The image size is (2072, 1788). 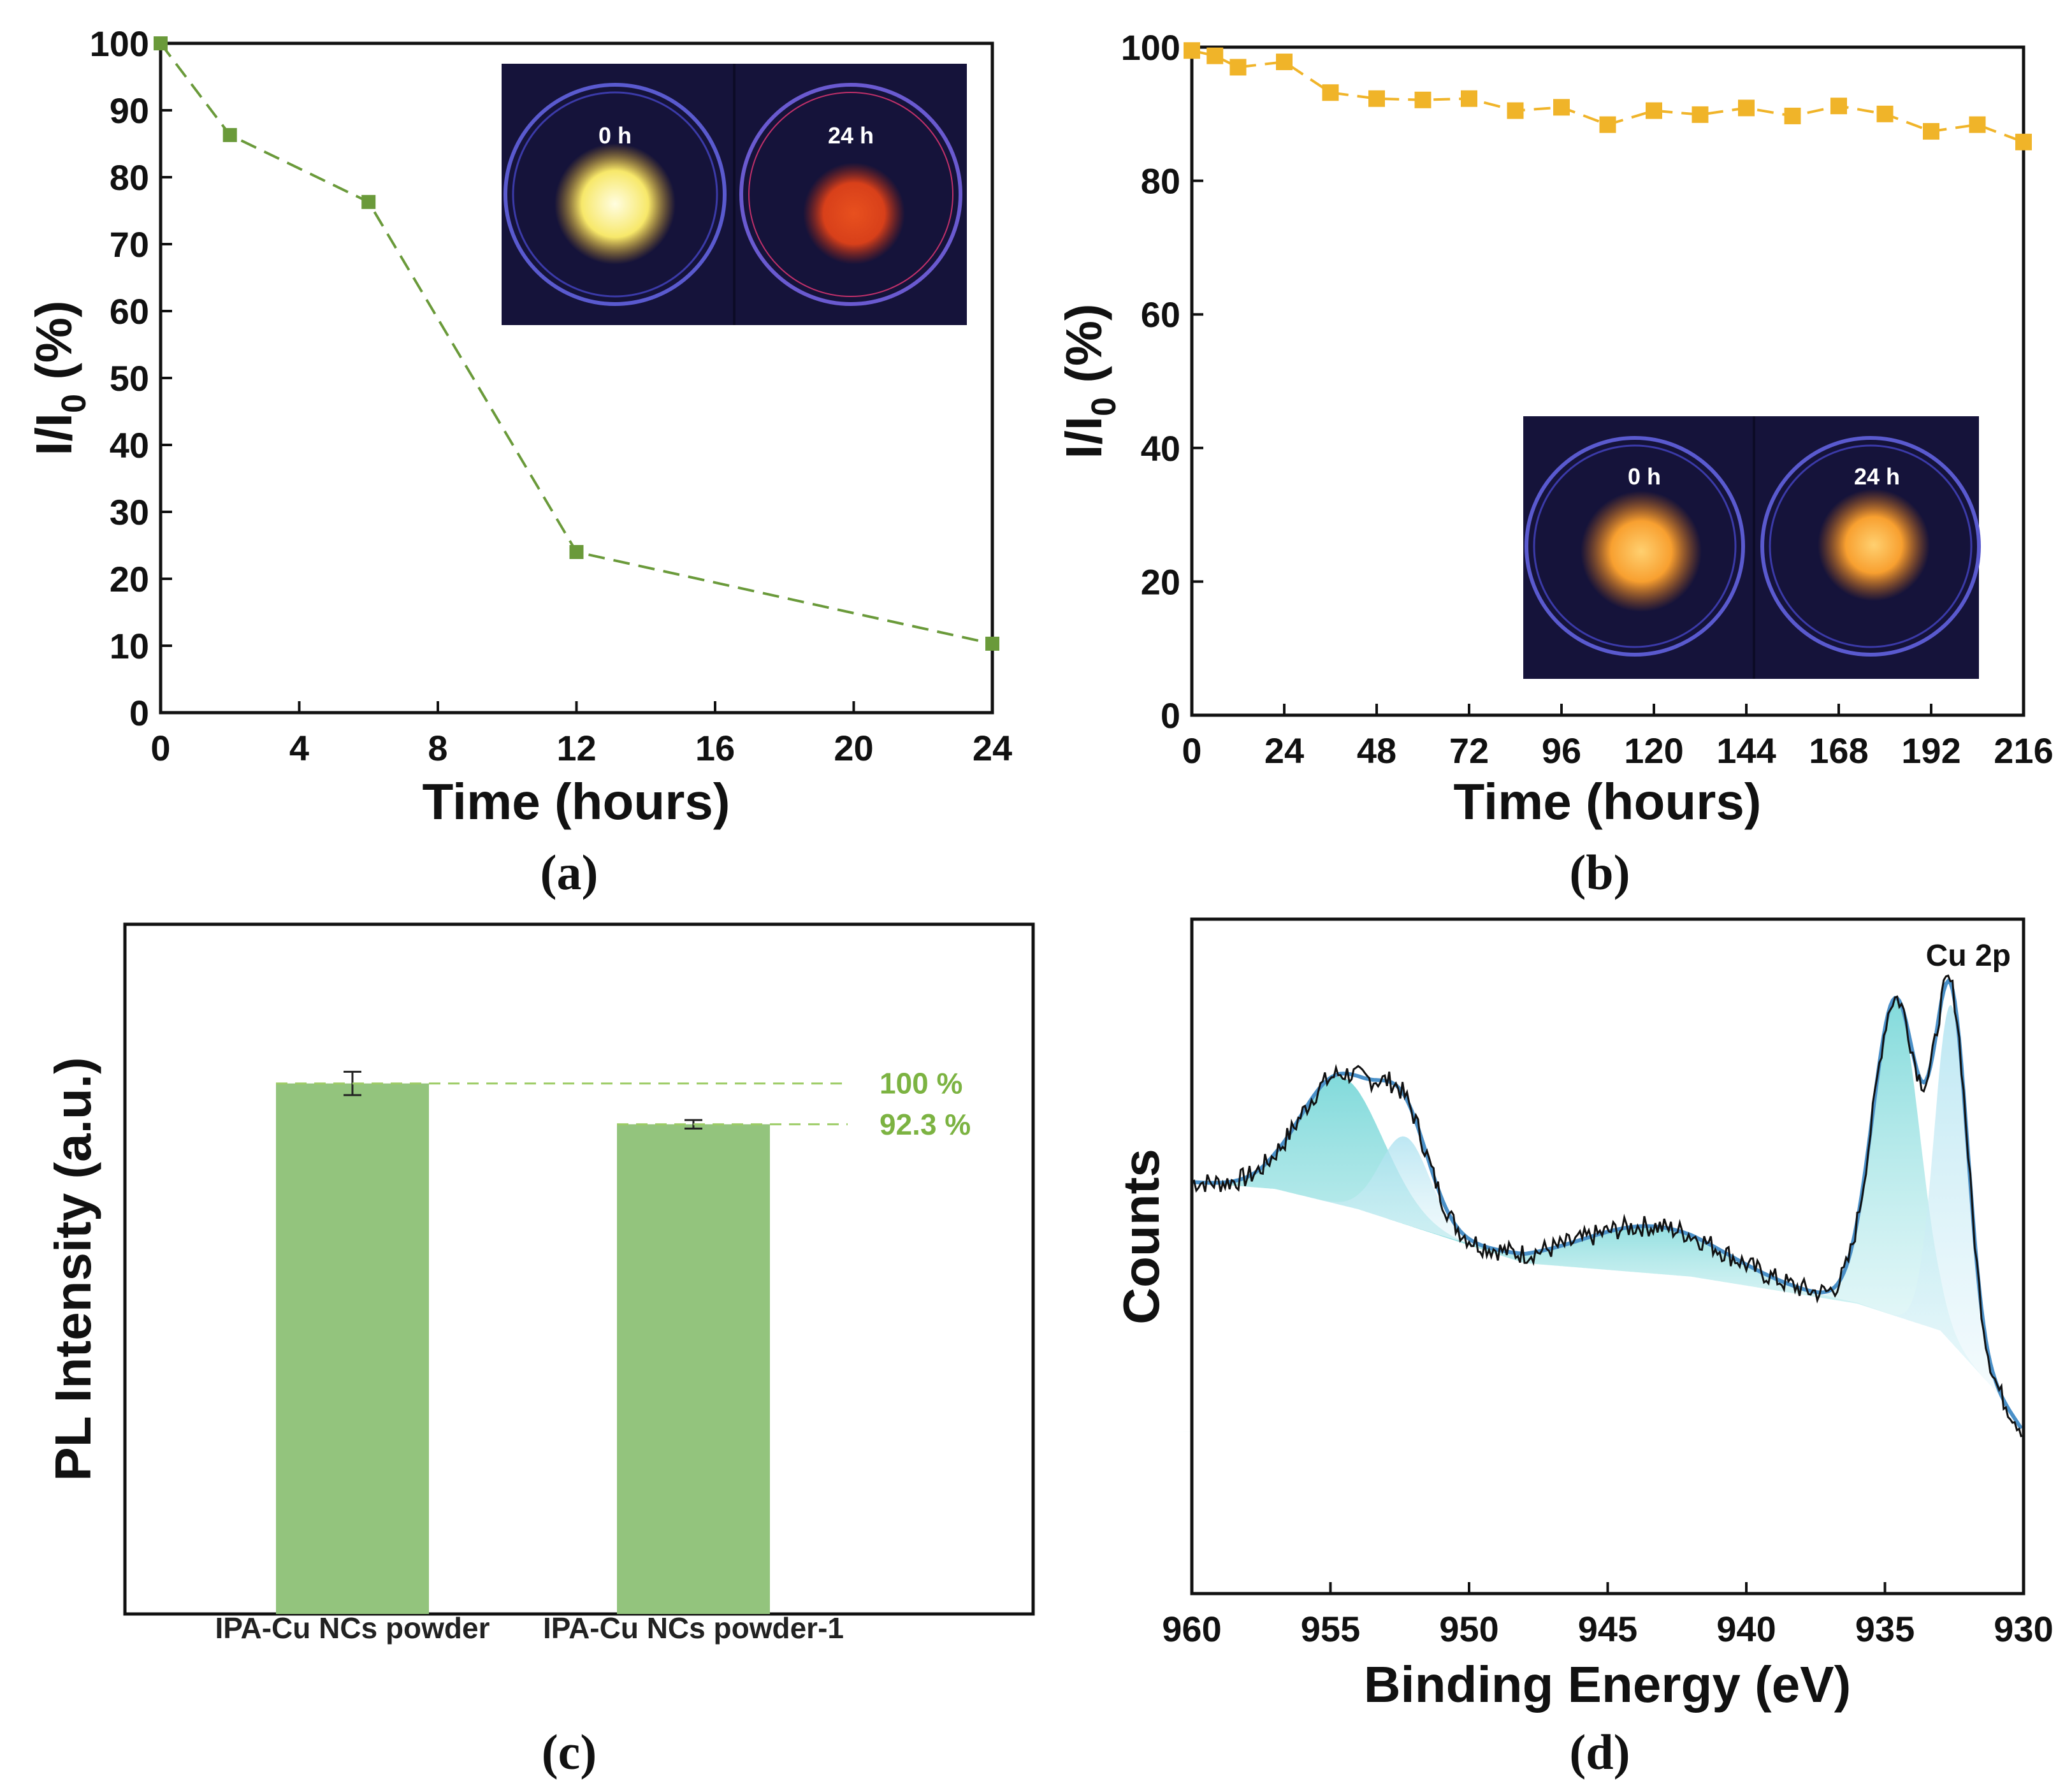 I want to click on chart-title-d: Cu 2p, so click(x=1968, y=956).